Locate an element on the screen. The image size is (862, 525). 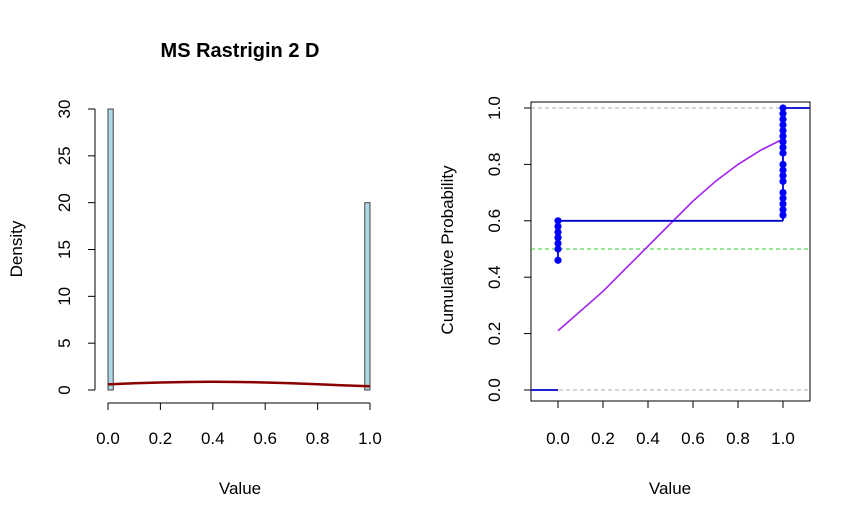
histogram-y-axis: 0 5 10 15 20 25 30 is located at coordinates (75, 247).